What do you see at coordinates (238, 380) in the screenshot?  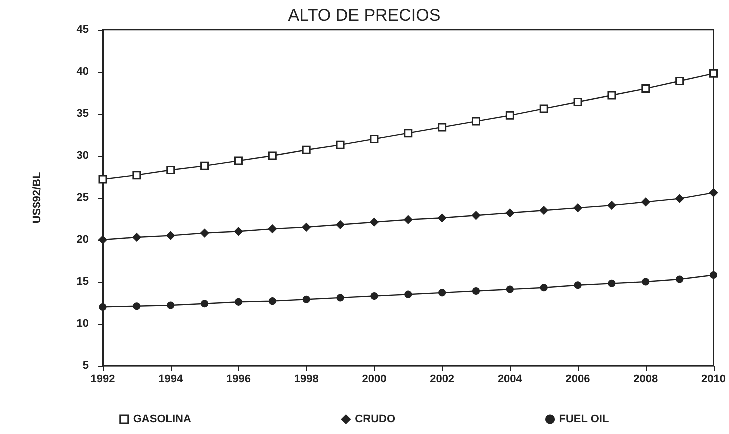 I see `x-tick-label: 1996` at bounding box center [238, 380].